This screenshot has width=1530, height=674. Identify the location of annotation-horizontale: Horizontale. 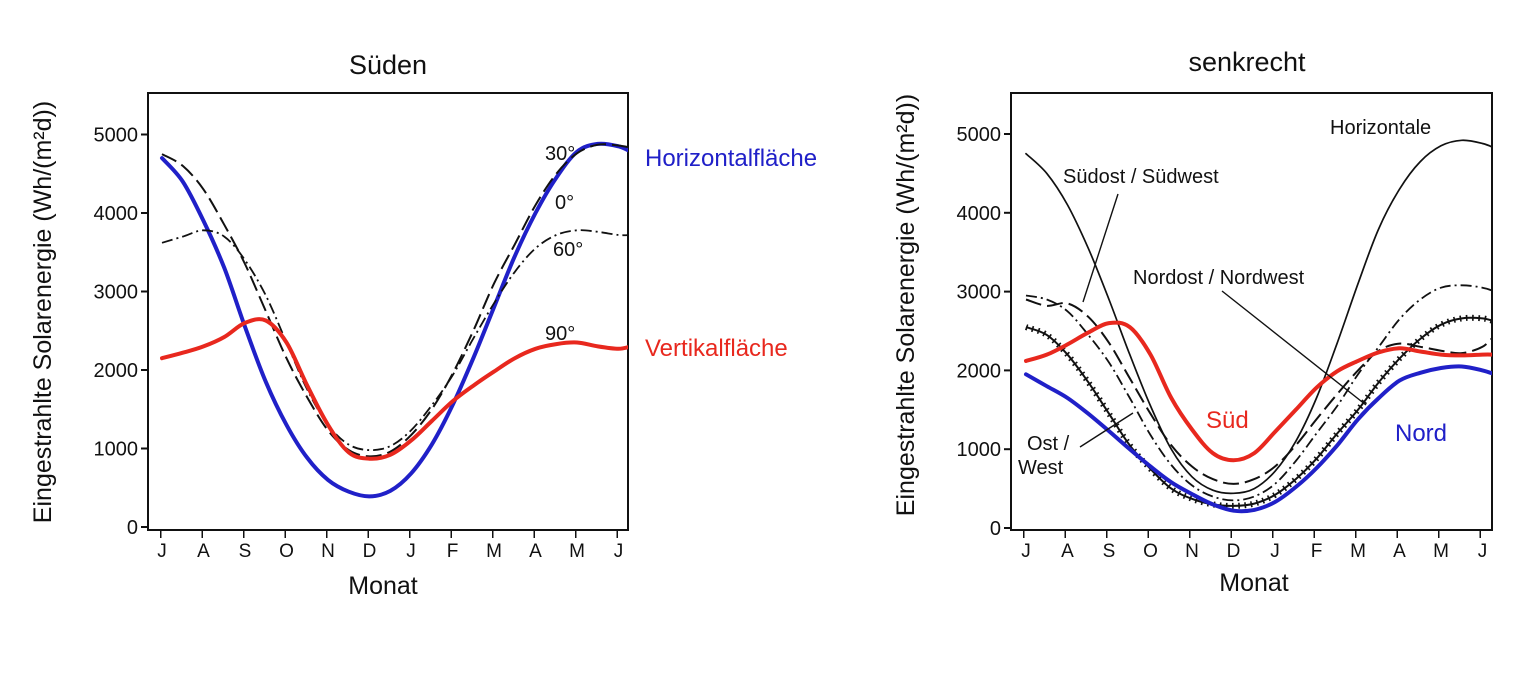
(1380, 128).